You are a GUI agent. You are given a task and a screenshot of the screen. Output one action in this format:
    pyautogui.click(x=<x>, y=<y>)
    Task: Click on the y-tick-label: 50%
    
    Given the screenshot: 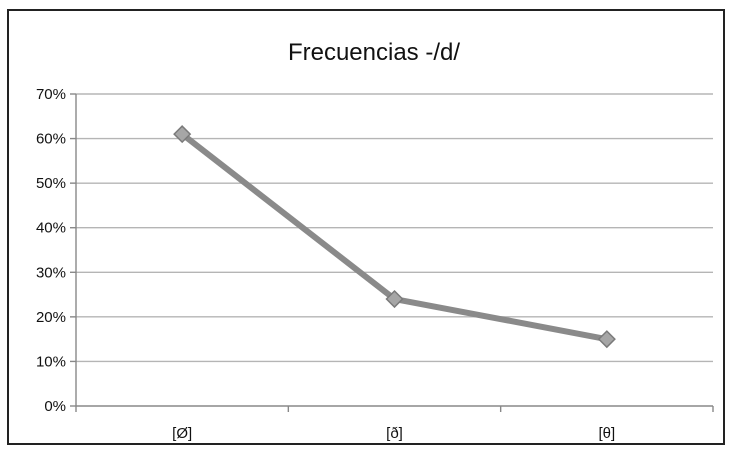 What is the action you would take?
    pyautogui.click(x=51, y=183)
    